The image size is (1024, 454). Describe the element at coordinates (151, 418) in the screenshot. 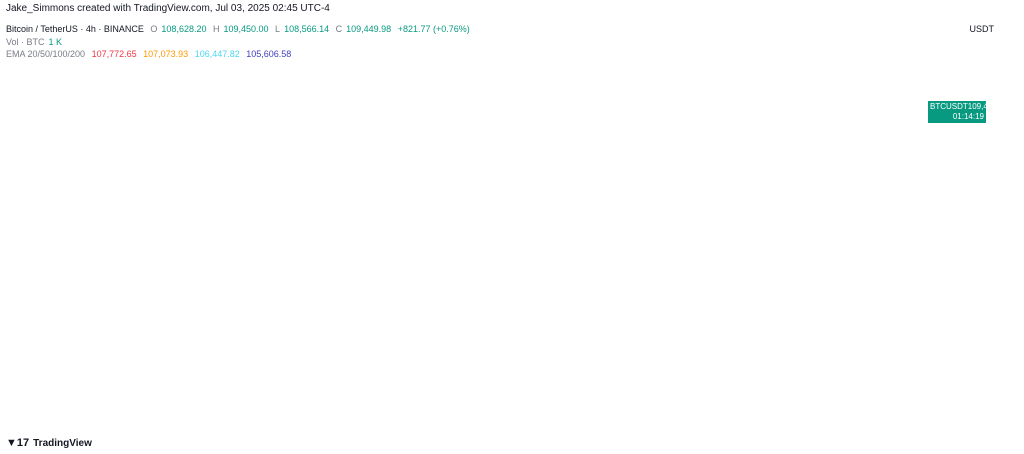

I see `time-tick-label: 25` at that location.